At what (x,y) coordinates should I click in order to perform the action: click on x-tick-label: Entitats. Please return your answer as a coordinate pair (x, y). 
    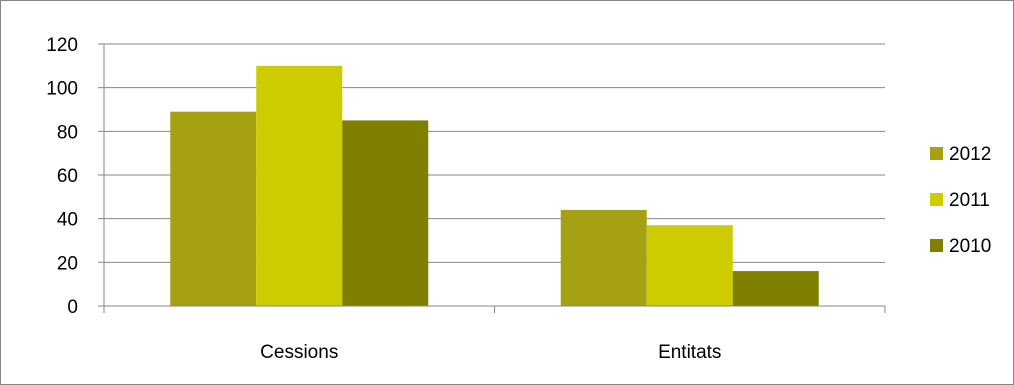
    Looking at the image, I should click on (689, 352).